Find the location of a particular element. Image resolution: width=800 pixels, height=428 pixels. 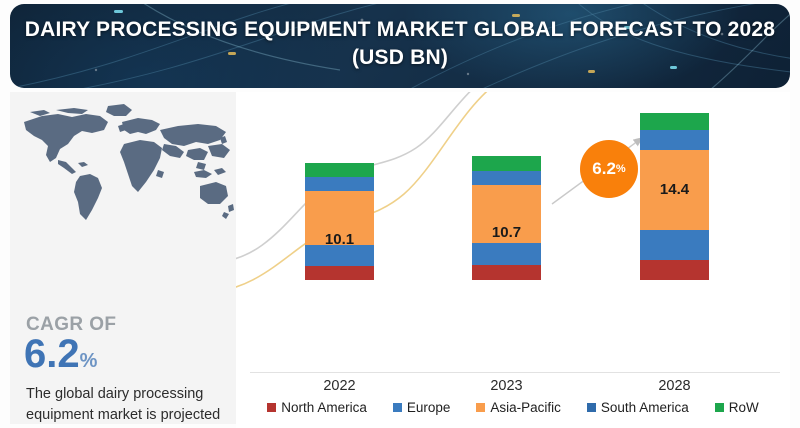

legend-label: Europe is located at coordinates (428, 407).